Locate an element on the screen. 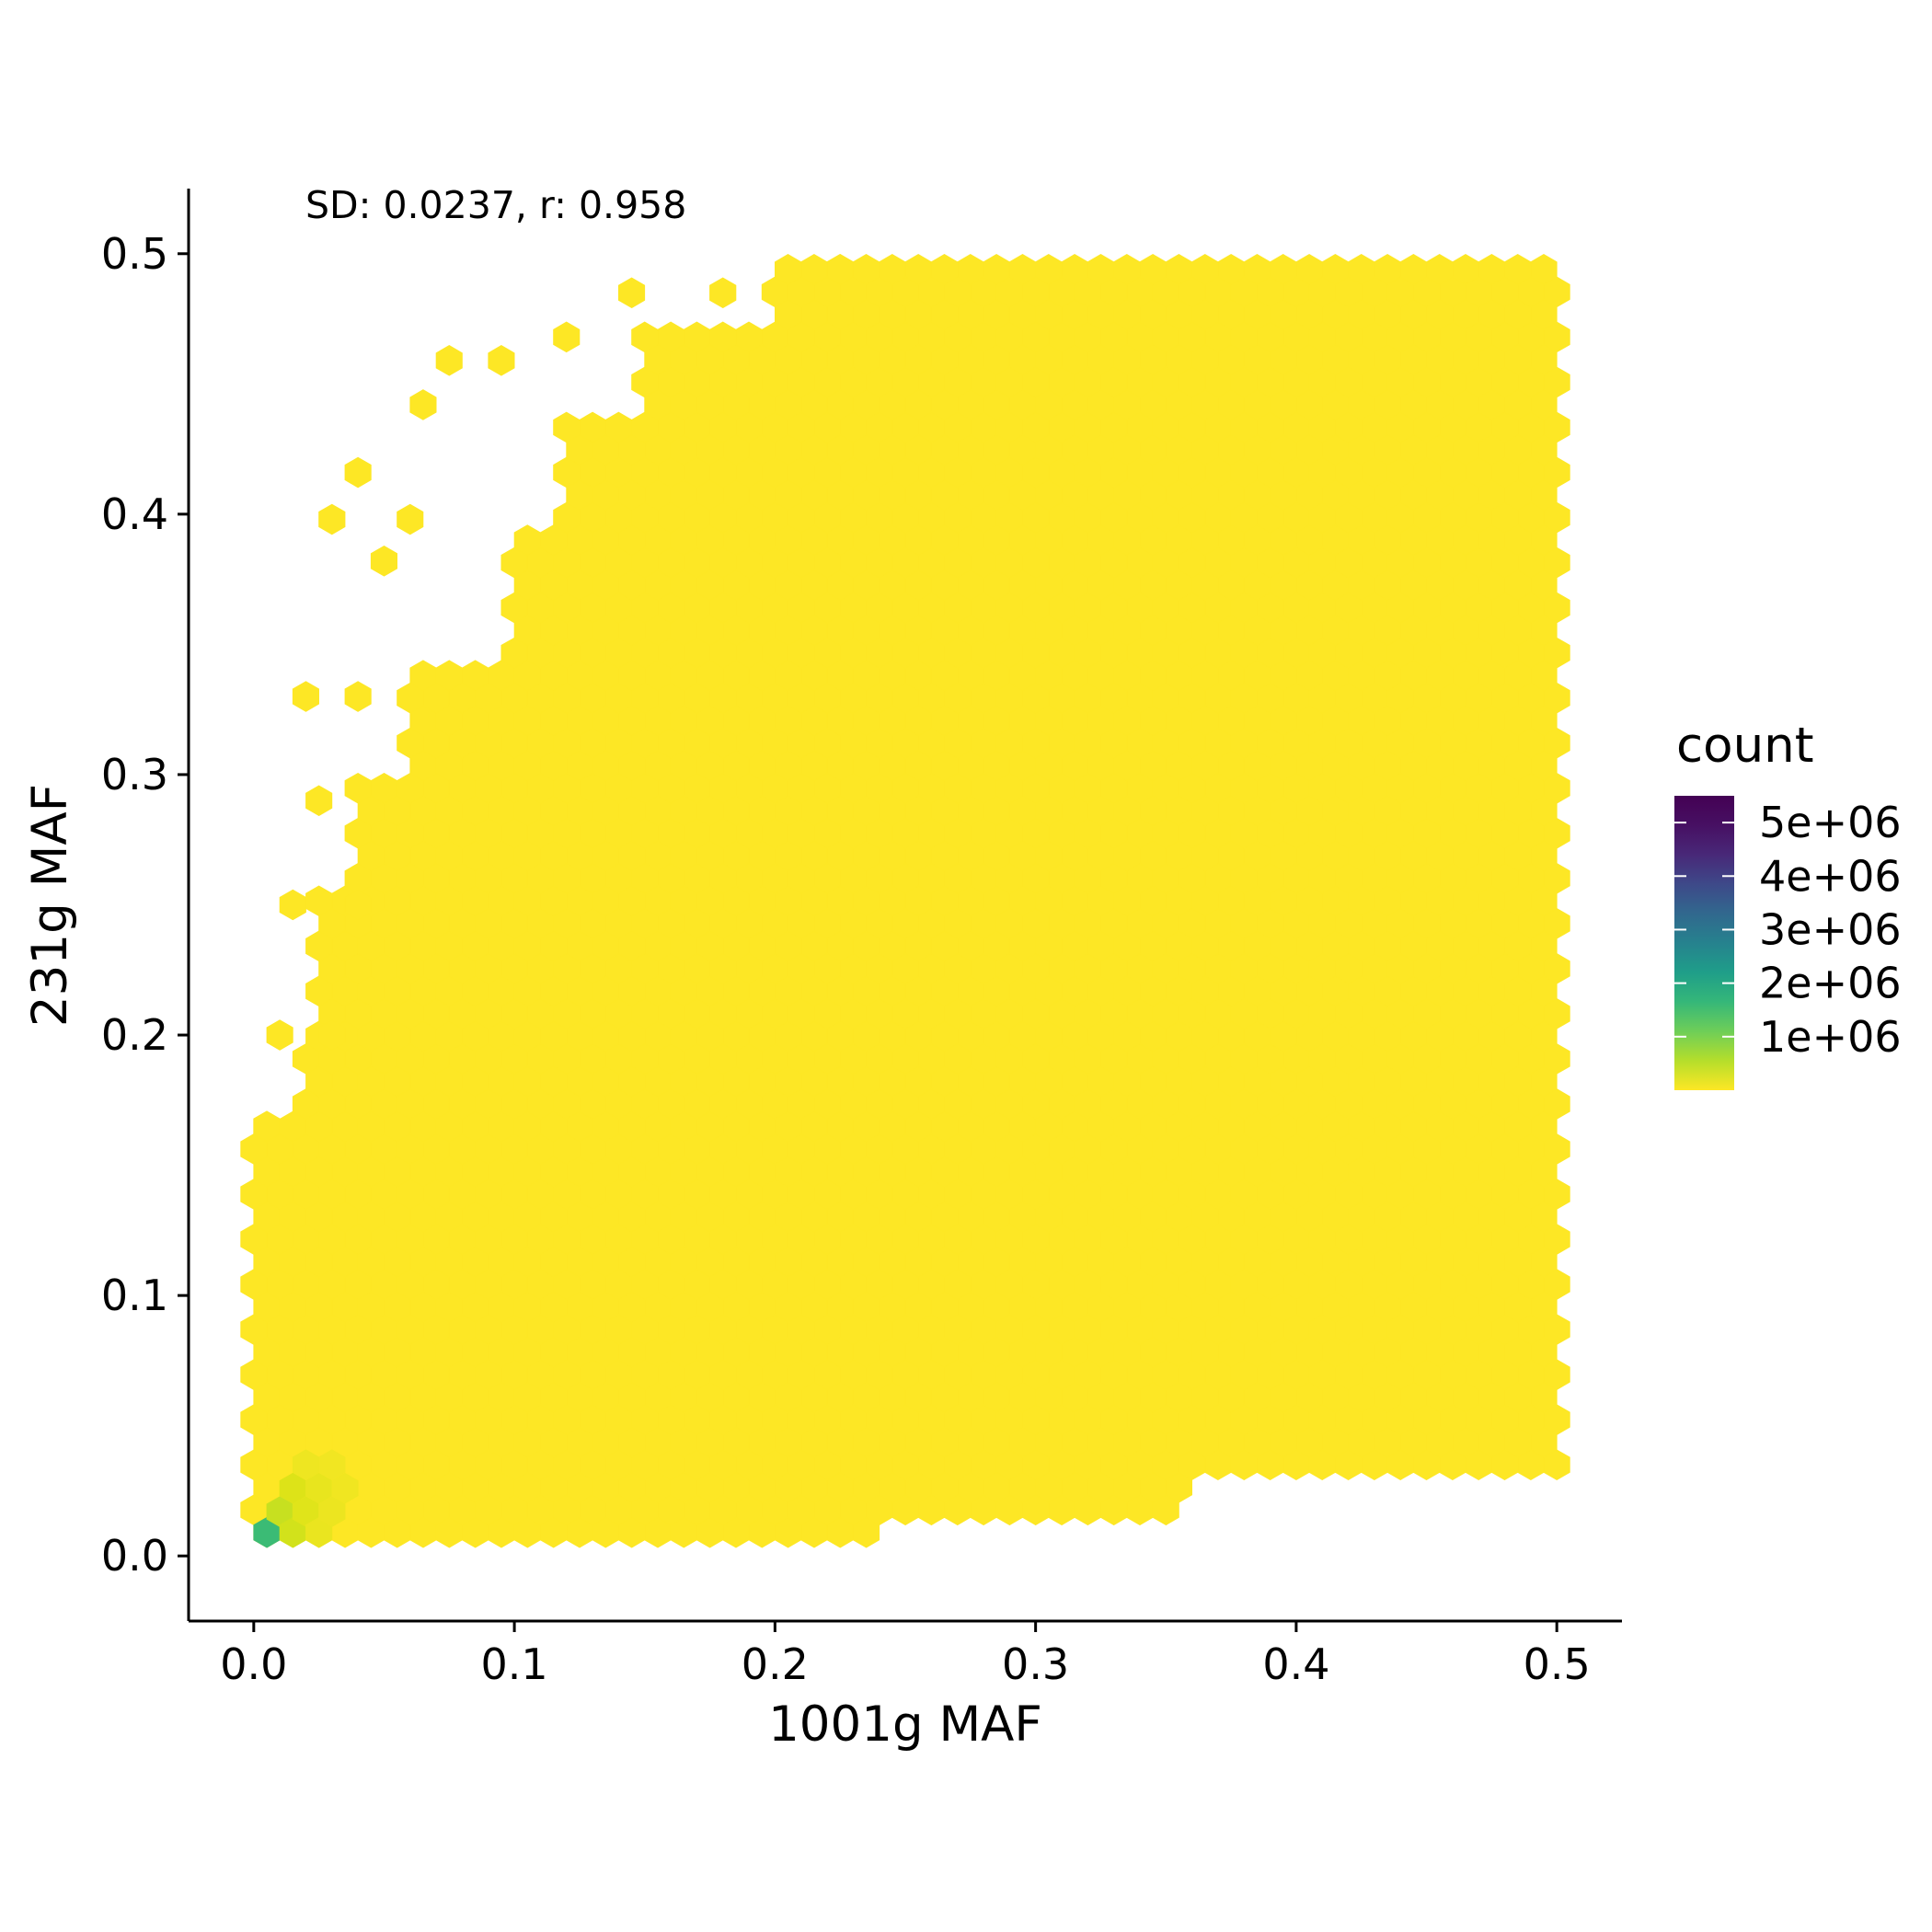 The image size is (1932, 1932). y-tick-label: 0.3 is located at coordinates (134, 774).